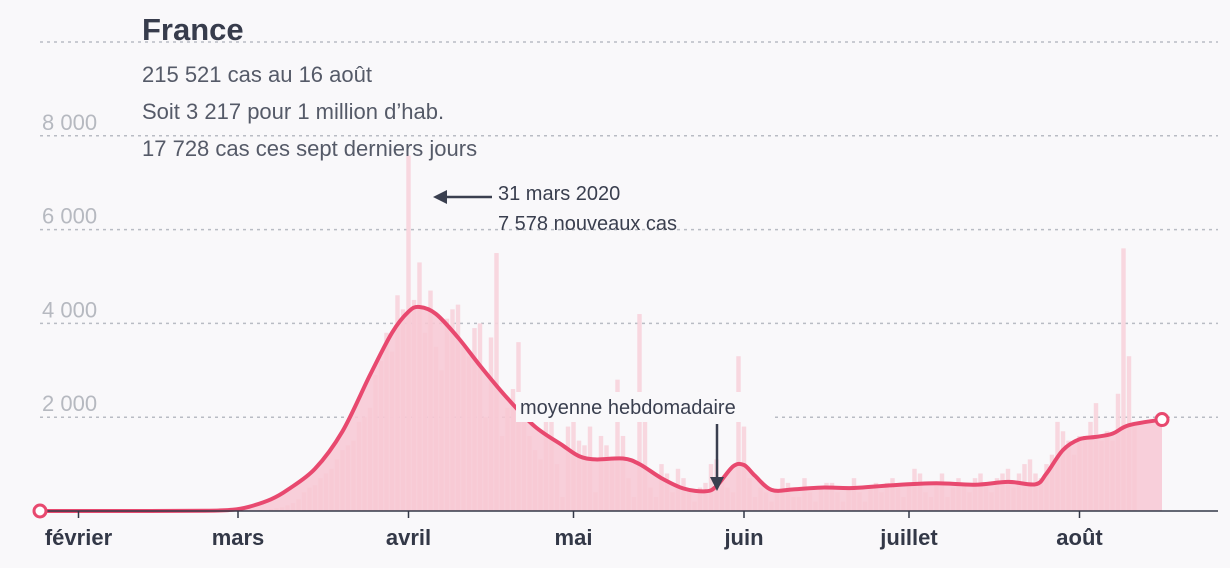 This screenshot has width=1230, height=568. Describe the element at coordinates (310, 148) in the screenshot. I see `weekly-cases: 17 728 cas ces sept derniers jours` at that location.